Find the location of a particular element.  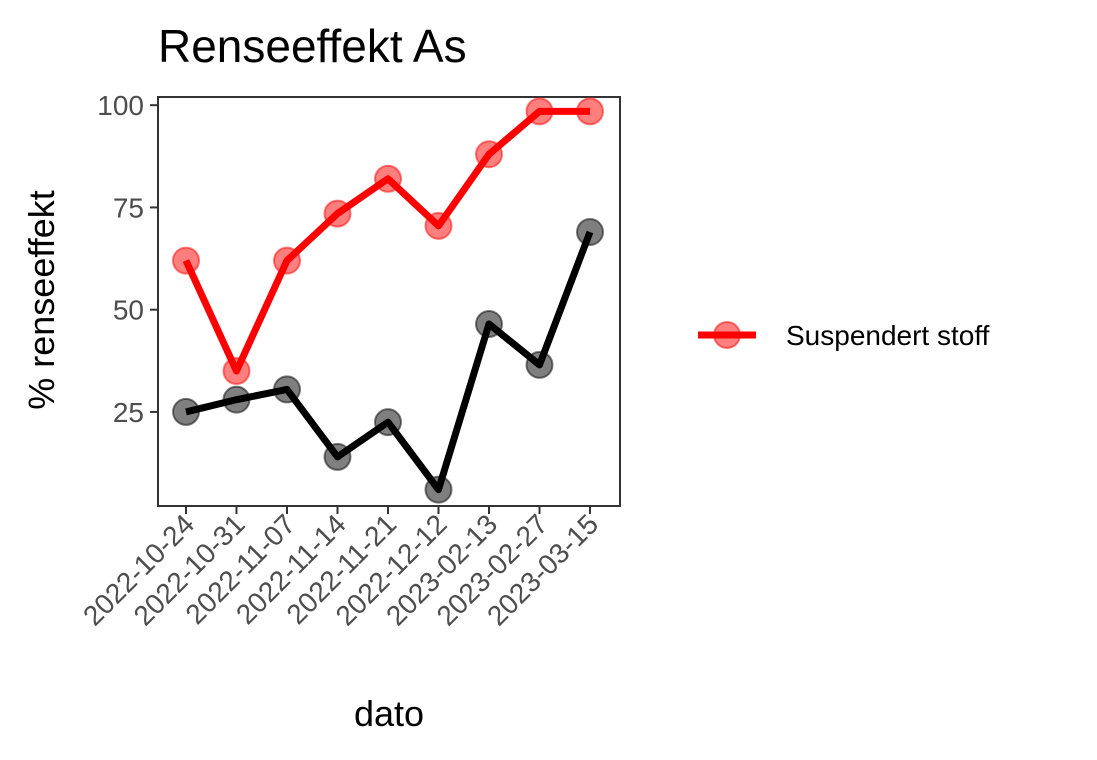

x-axis-title: dato is located at coordinates (389, 713).